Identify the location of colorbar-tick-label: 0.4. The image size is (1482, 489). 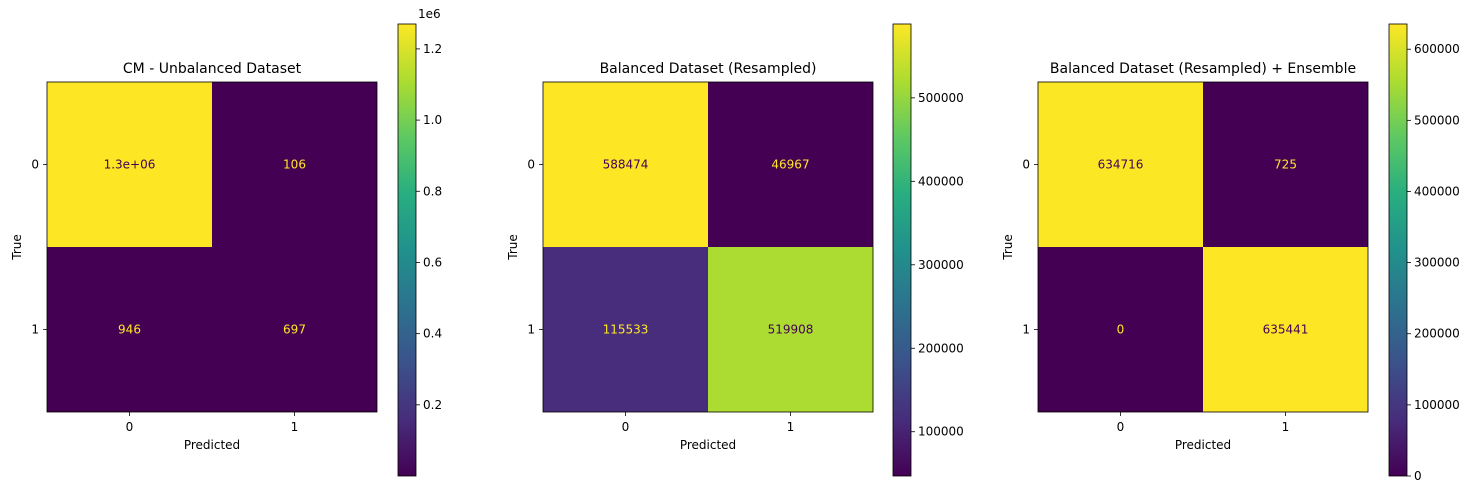
(432, 334).